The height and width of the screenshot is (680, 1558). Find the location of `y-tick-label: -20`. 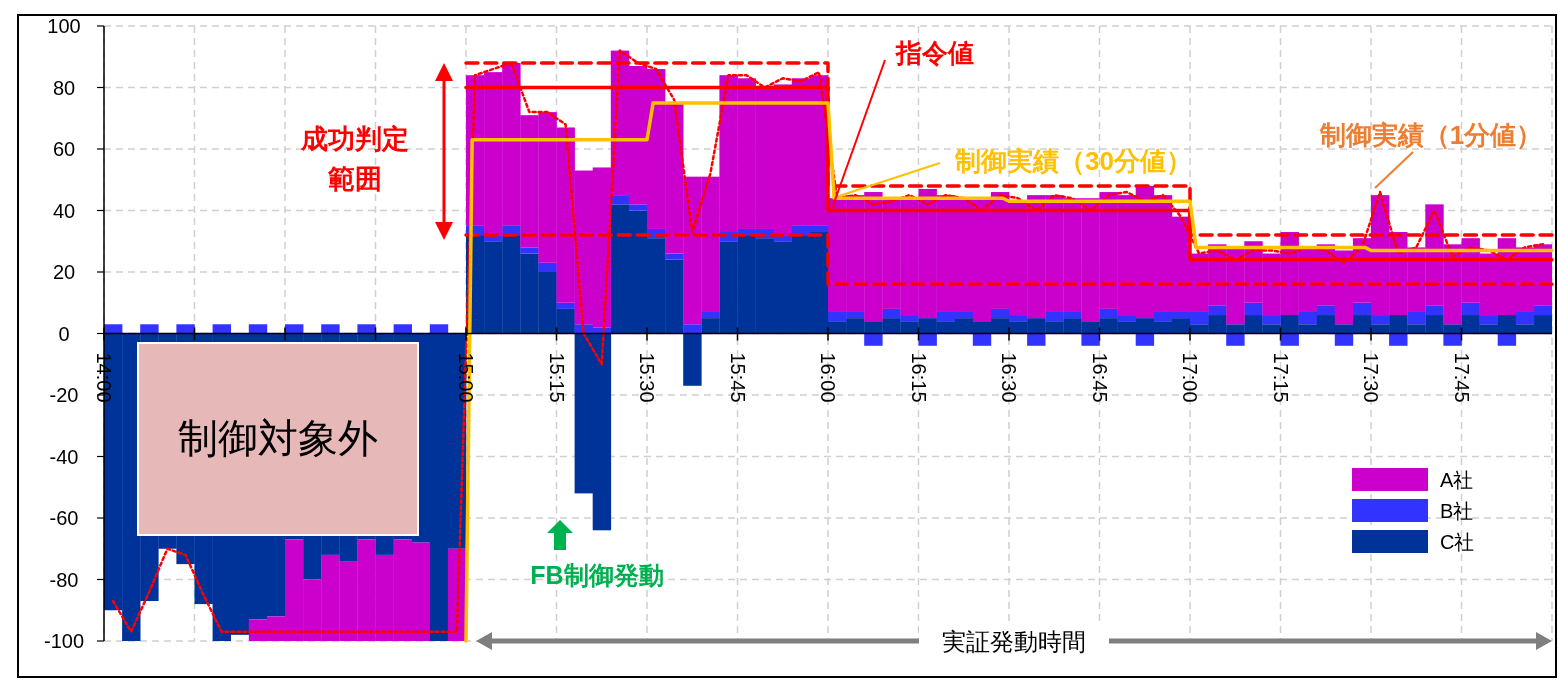

y-tick-label: -20 is located at coordinates (64, 395).